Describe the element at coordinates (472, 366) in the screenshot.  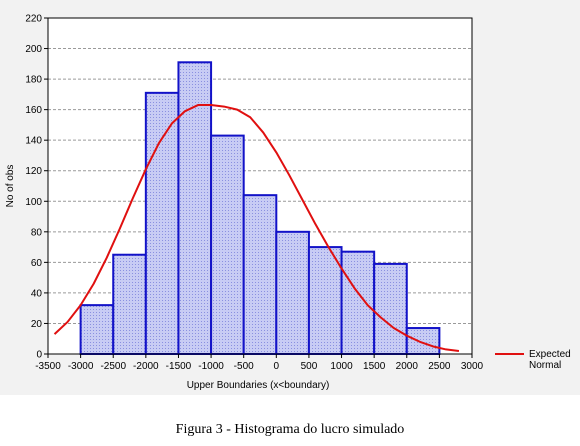
I see `x-tick-label: 3000` at that location.